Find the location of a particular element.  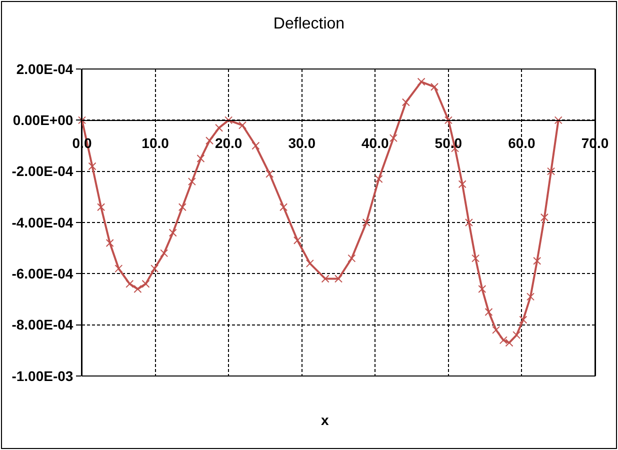

y-tick-label: -2.00E-04 is located at coordinates (43, 171).